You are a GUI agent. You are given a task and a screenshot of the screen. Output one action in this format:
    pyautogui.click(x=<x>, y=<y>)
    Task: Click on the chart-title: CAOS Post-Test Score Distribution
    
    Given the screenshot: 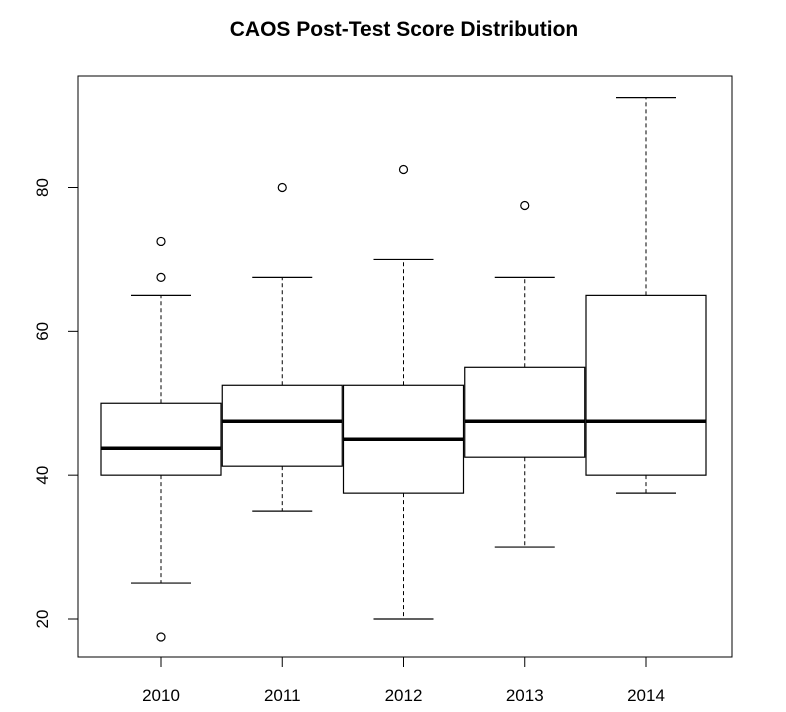 What is the action you would take?
    pyautogui.click(x=404, y=29)
    